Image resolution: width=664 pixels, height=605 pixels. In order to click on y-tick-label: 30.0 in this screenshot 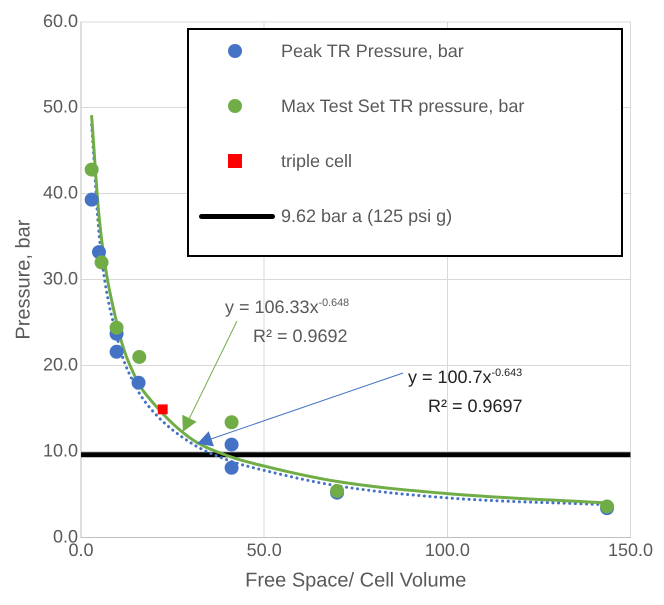, I will do `click(60, 278)`.